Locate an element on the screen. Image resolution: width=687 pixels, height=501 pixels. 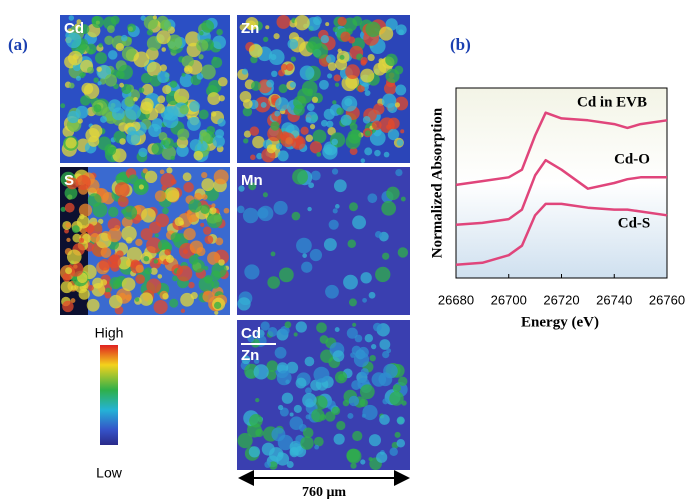
panel-label: (b) is located at coordinates (460, 44).